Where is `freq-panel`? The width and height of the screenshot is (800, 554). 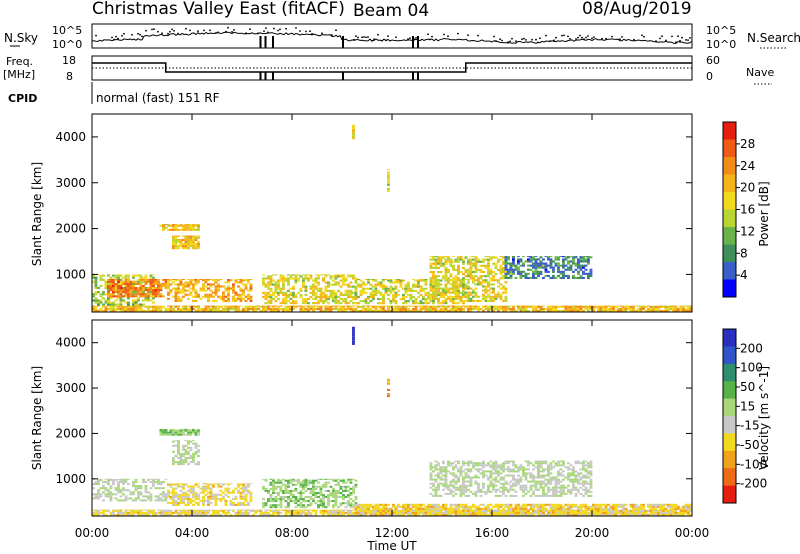 freq-panel is located at coordinates (392, 68).